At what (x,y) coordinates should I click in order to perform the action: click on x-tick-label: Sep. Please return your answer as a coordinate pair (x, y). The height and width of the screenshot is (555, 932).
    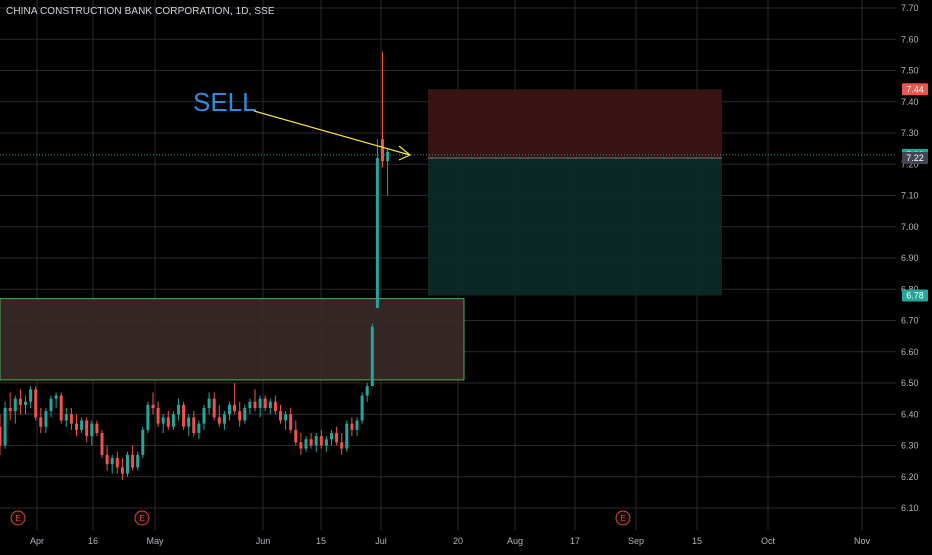
    Looking at the image, I should click on (636, 541).